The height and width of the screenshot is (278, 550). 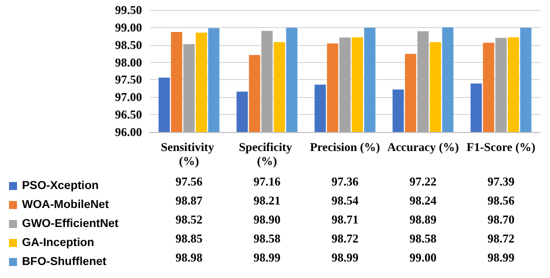 What do you see at coordinates (423, 201) in the screenshot?
I see `data-label: 98.24` at bounding box center [423, 201].